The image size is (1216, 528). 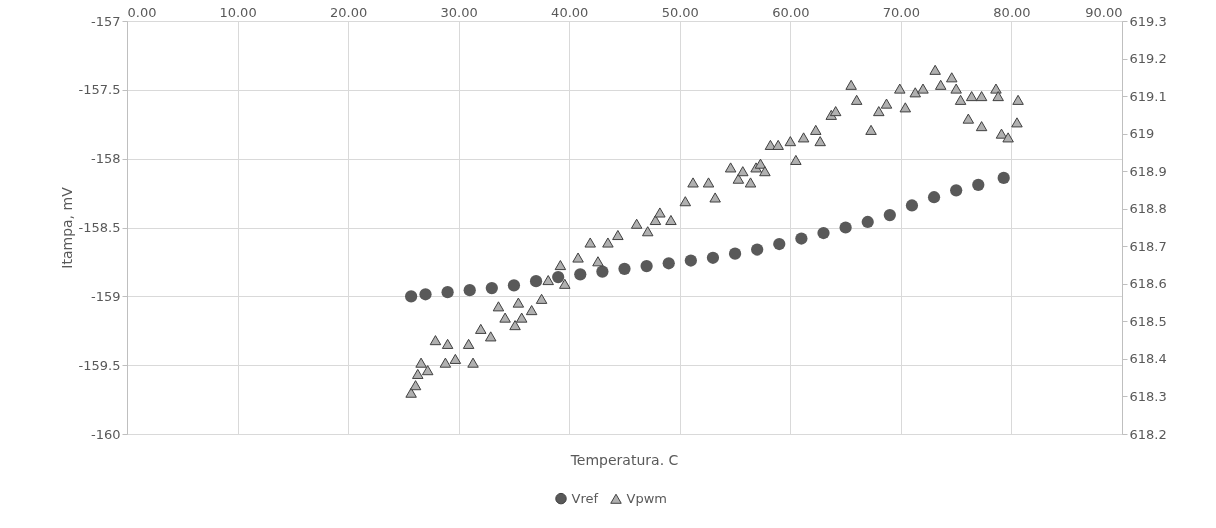 What do you see at coordinates (142, 12) in the screenshot?
I see `x-tick-label: 0.00` at bounding box center [142, 12].